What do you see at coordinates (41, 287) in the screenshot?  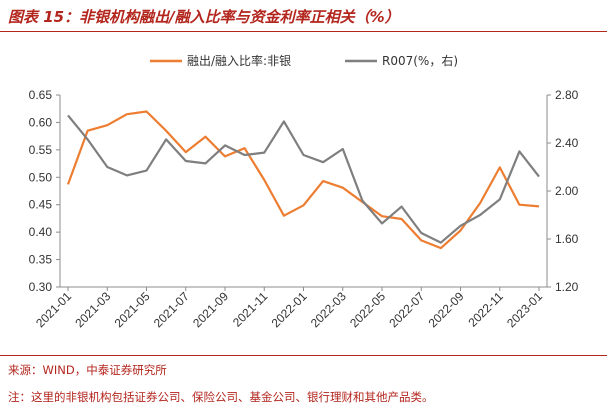 I see `left-tick-label: 0.30` at bounding box center [41, 287].